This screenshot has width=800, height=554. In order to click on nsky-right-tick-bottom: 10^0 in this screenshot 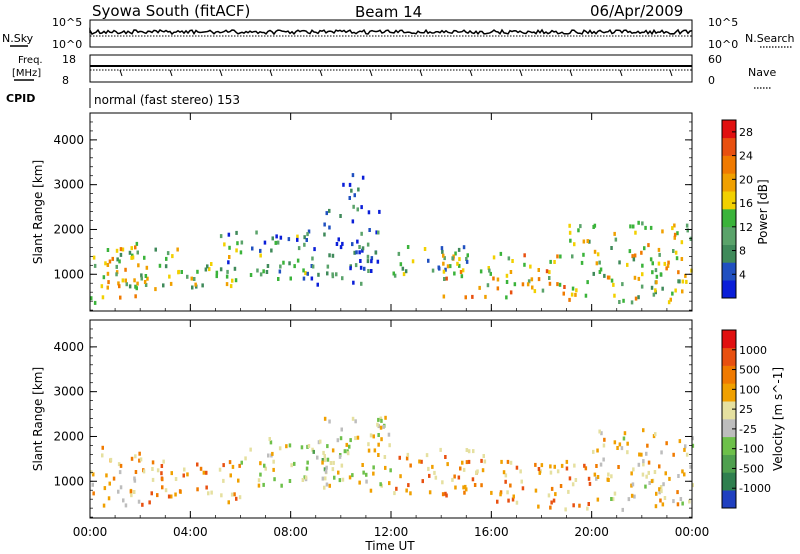, I will do `click(723, 44)`.